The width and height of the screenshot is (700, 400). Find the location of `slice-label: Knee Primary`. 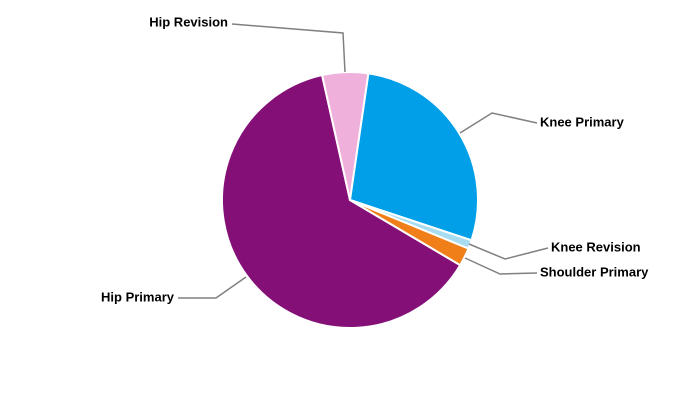

slice-label: Knee Primary is located at coordinates (582, 121).